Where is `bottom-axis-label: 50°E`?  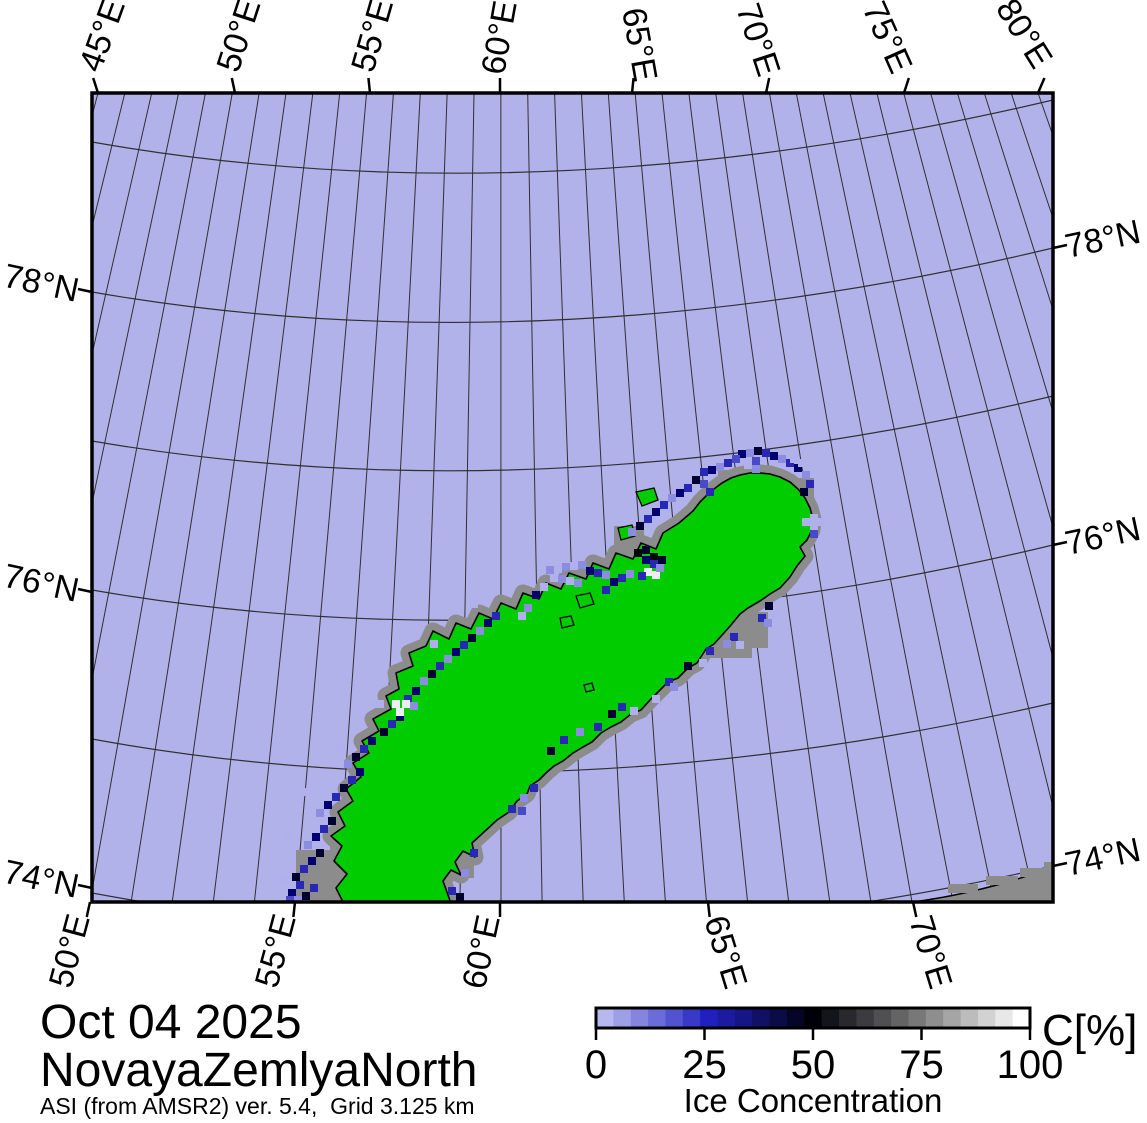 bottom-axis-label: 50°E is located at coordinates (70, 950).